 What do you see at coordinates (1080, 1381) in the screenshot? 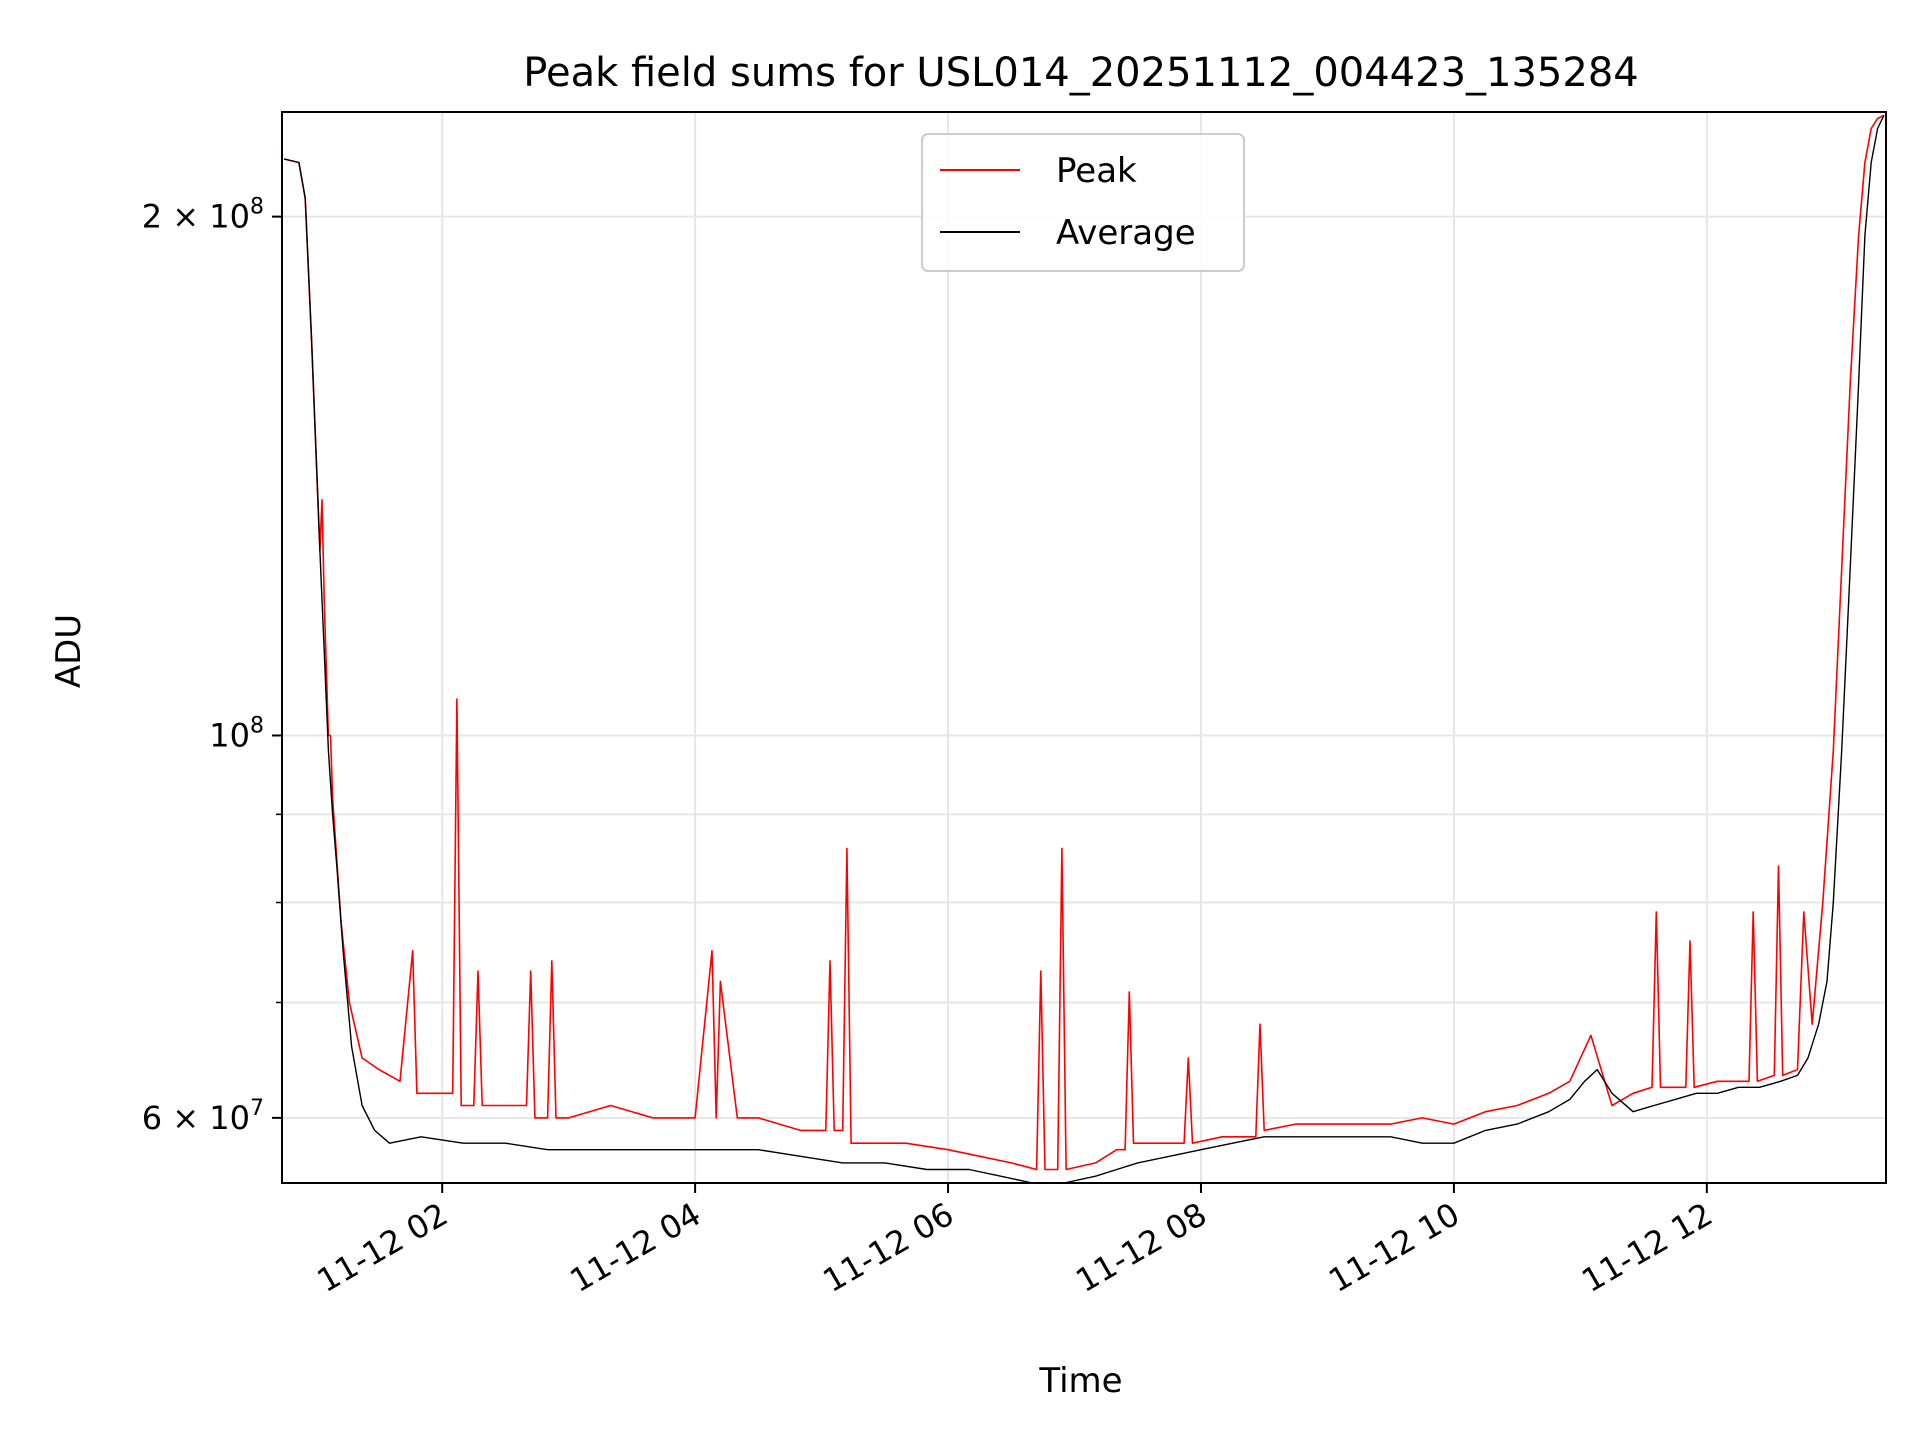
I see `x-axis-title: Time` at bounding box center [1080, 1381].